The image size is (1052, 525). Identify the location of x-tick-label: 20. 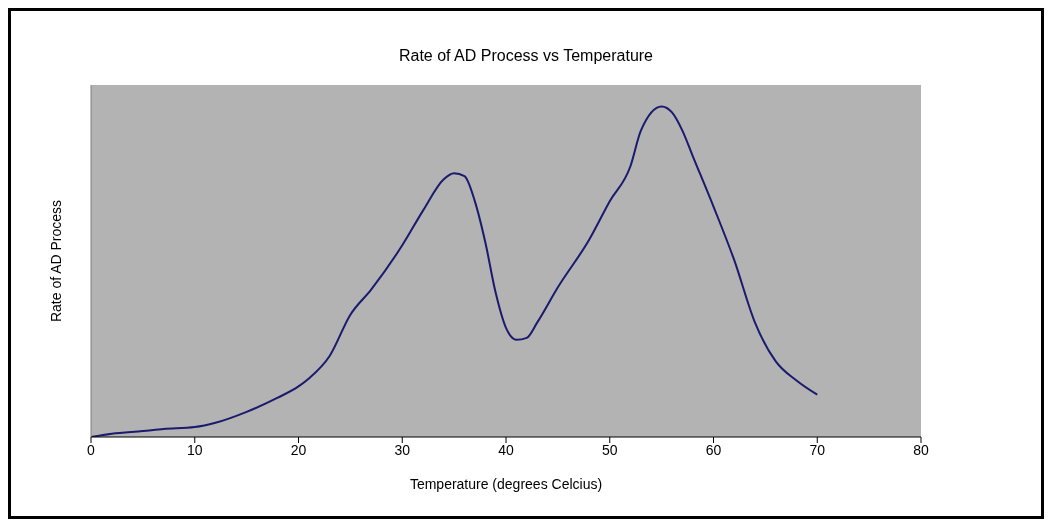
(298, 449).